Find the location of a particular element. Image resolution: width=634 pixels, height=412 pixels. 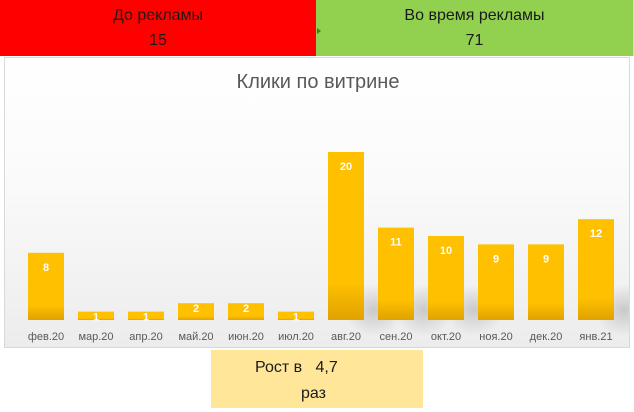

data-label-апр.20: 1 is located at coordinates (146, 318).